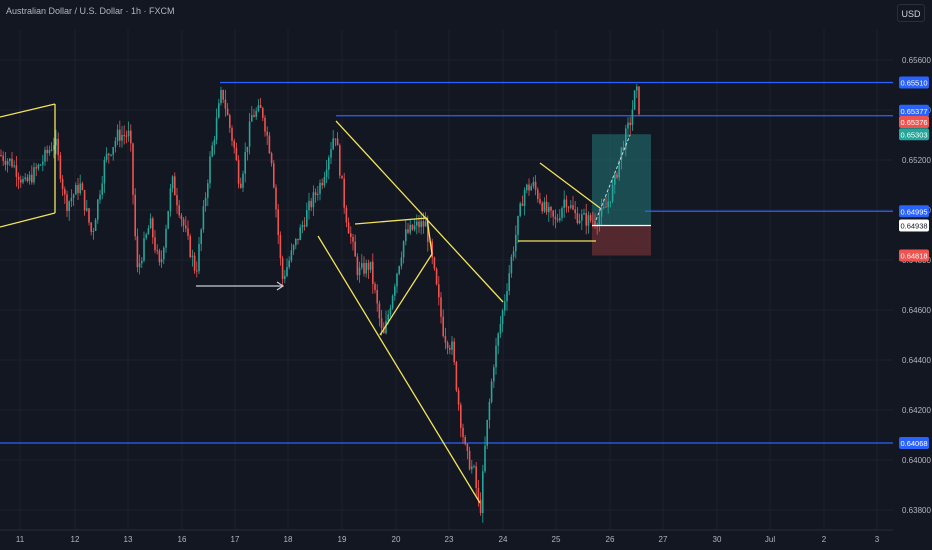  What do you see at coordinates (914, 225) in the screenshot?
I see `price-label-entry: 0.64938` at bounding box center [914, 225].